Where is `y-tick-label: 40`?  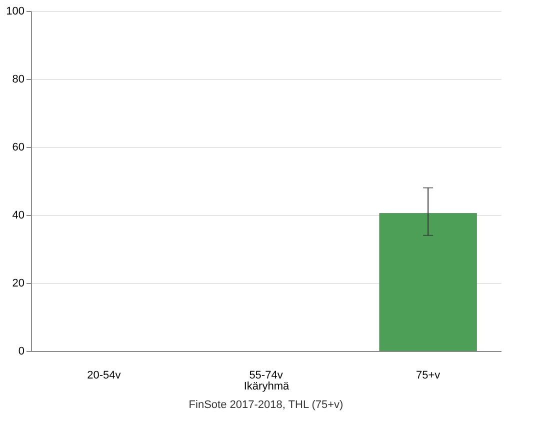
y-tick-label: 40 is located at coordinates (18, 216).